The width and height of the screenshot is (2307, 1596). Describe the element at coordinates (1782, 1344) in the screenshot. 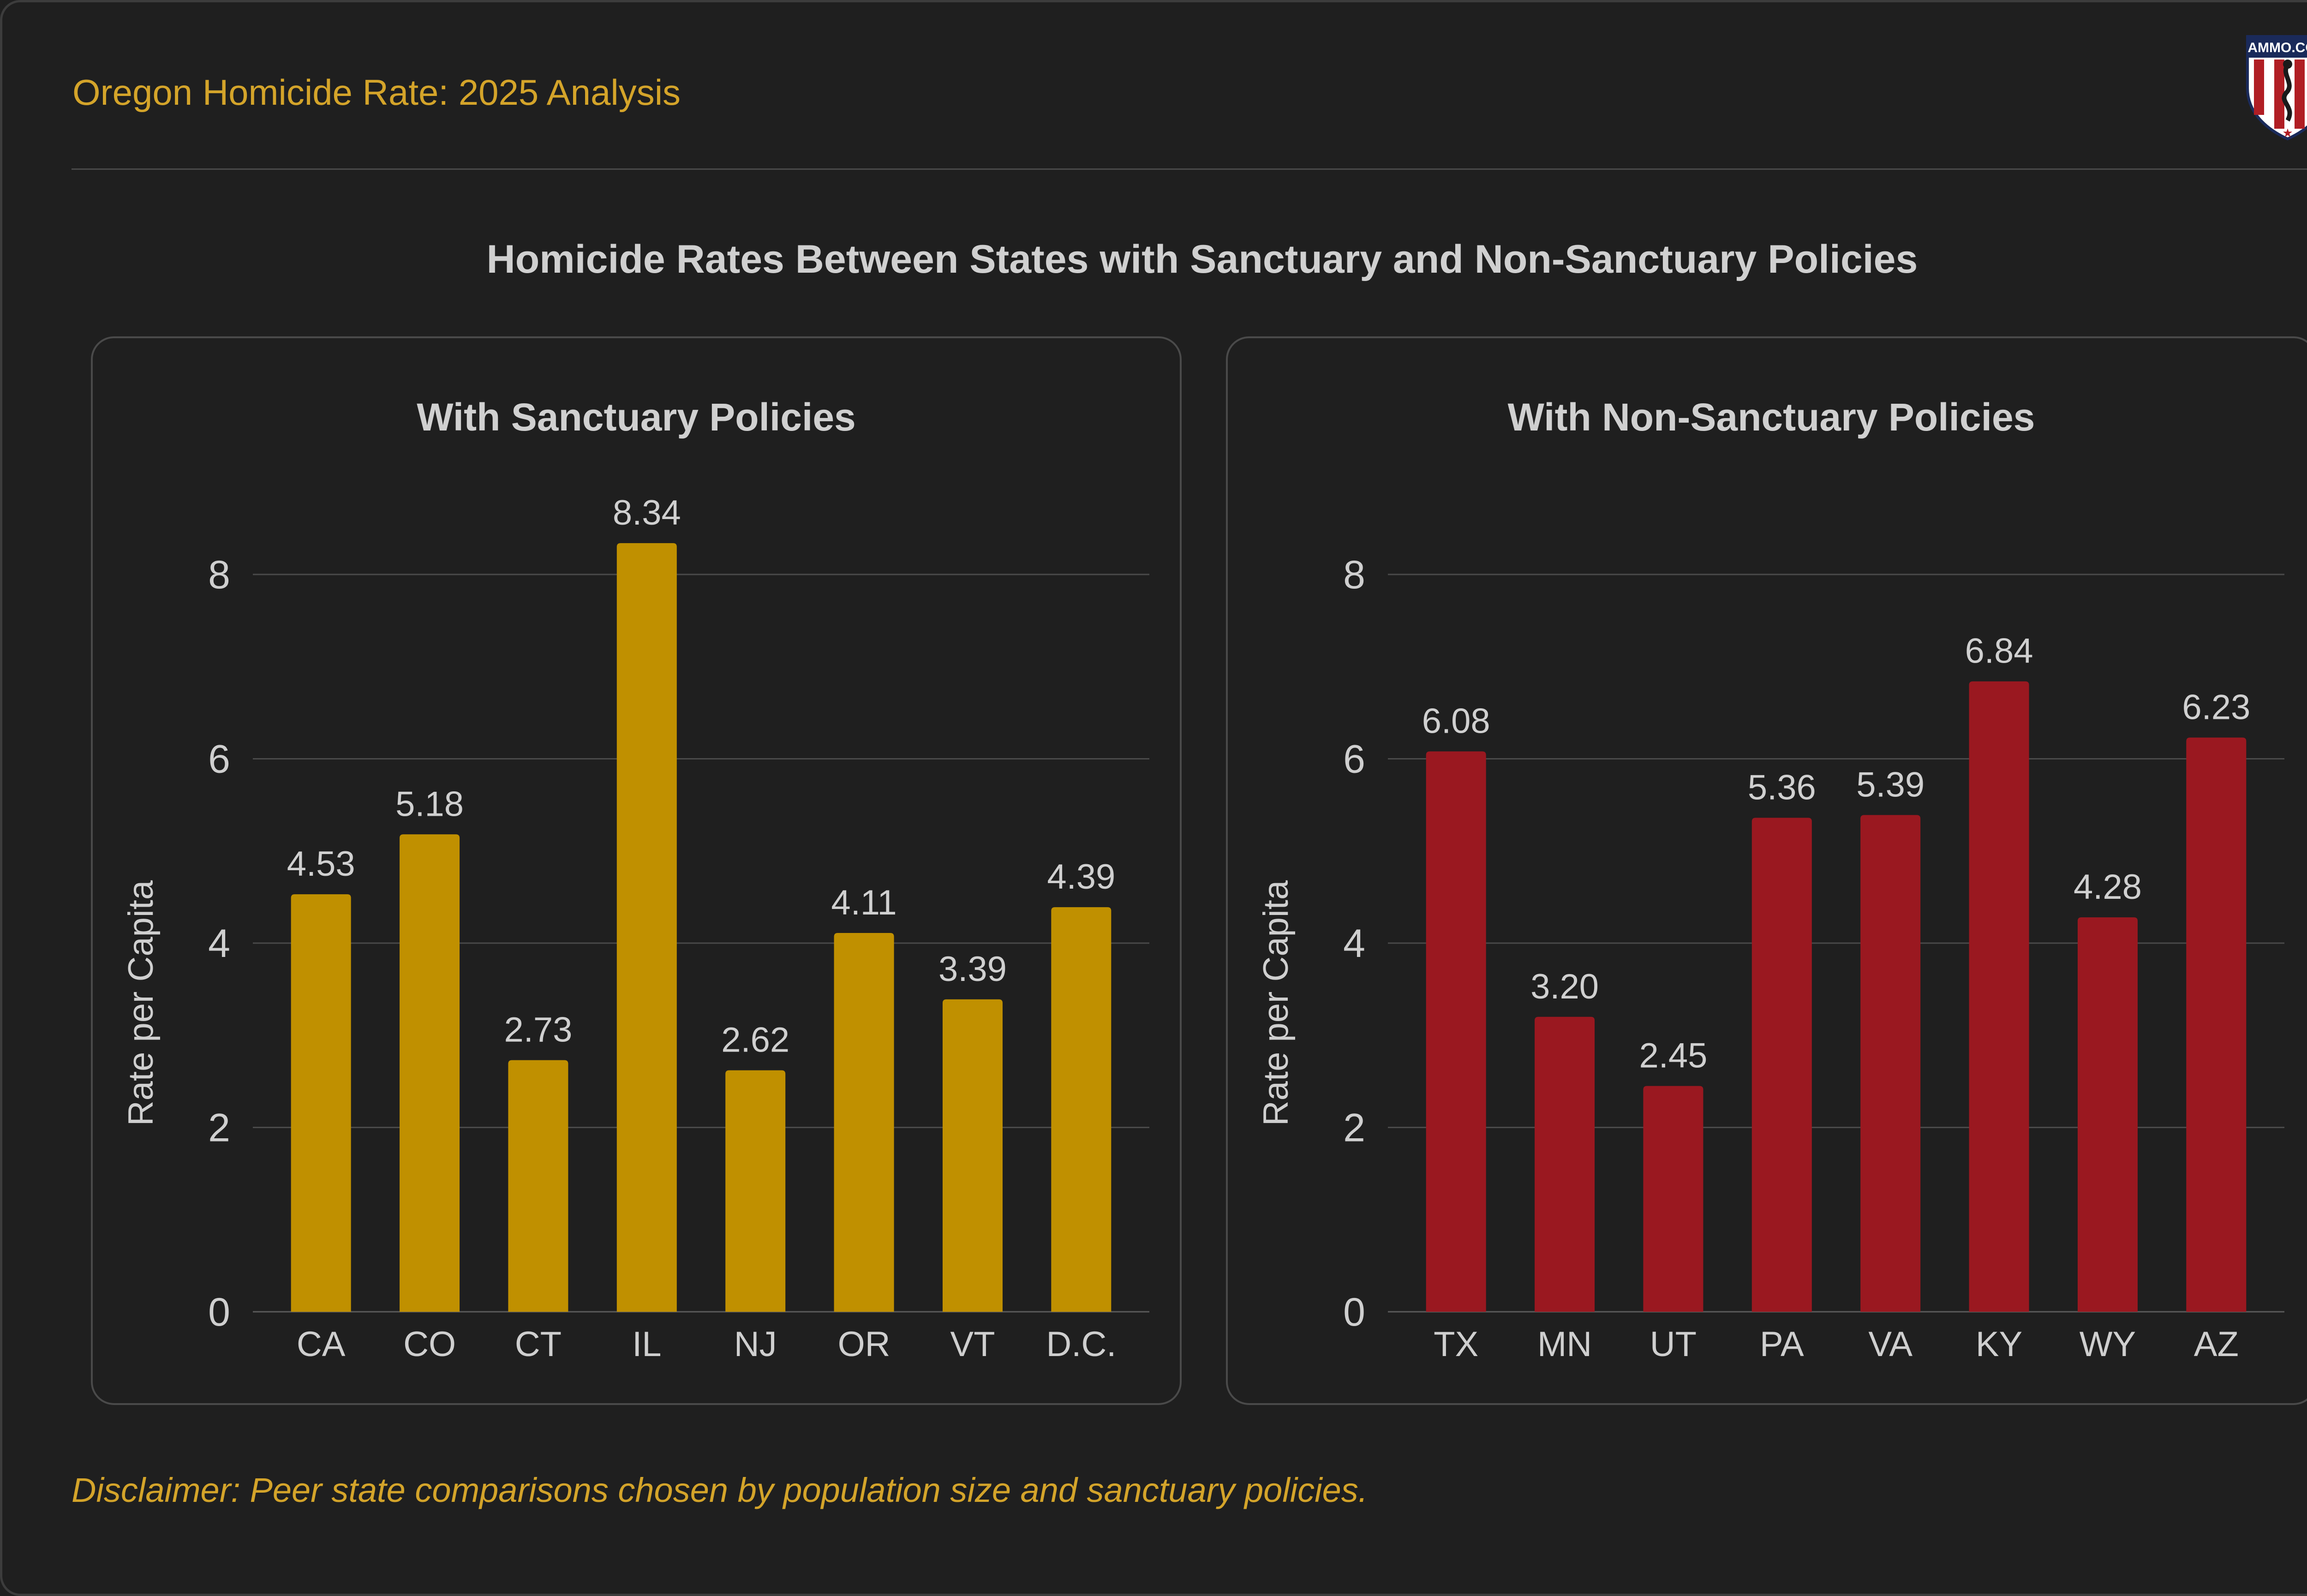

I see `x-tick-label: PA` at that location.